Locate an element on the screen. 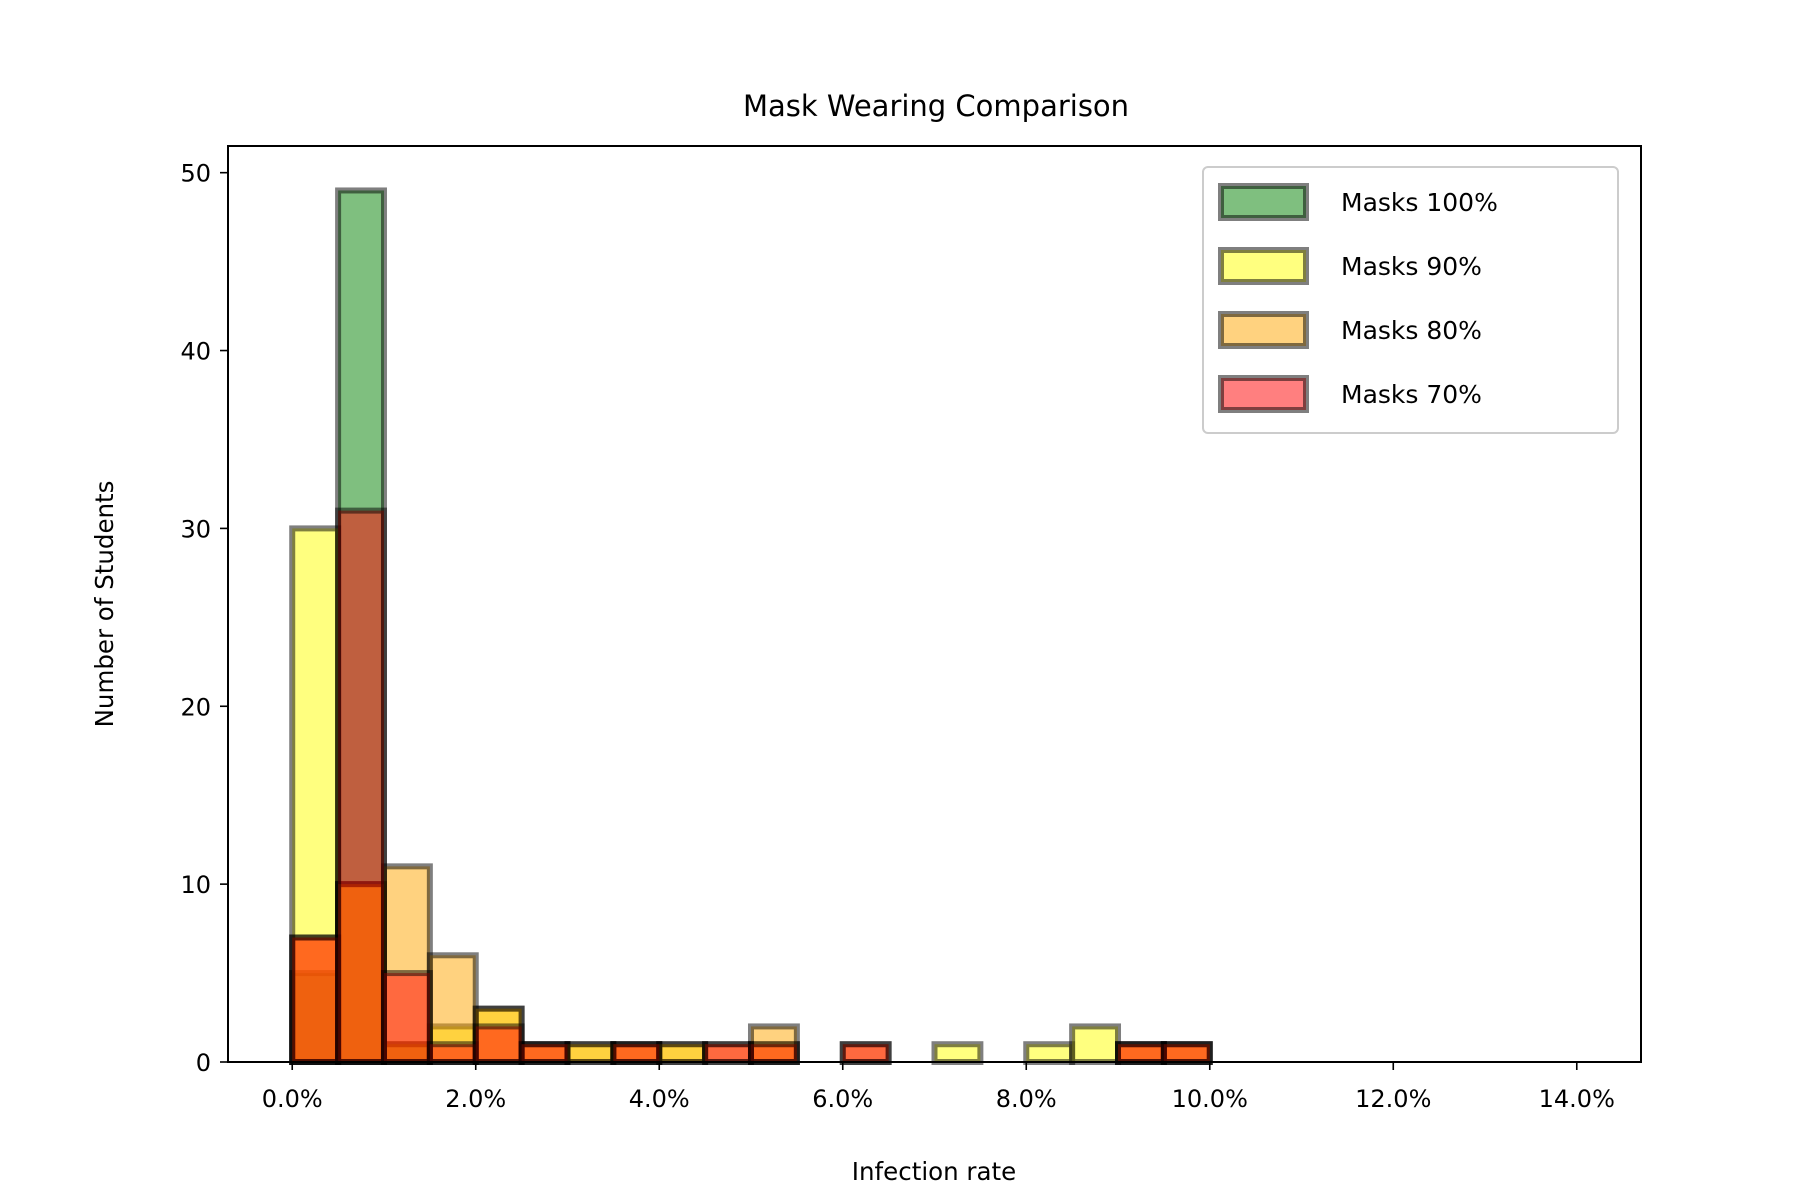  x-axis-ticks: 0.0% 2.0% 4.0% 6.0% 8.0% 10.0% 12.0% 14.0% is located at coordinates (938, 1087).